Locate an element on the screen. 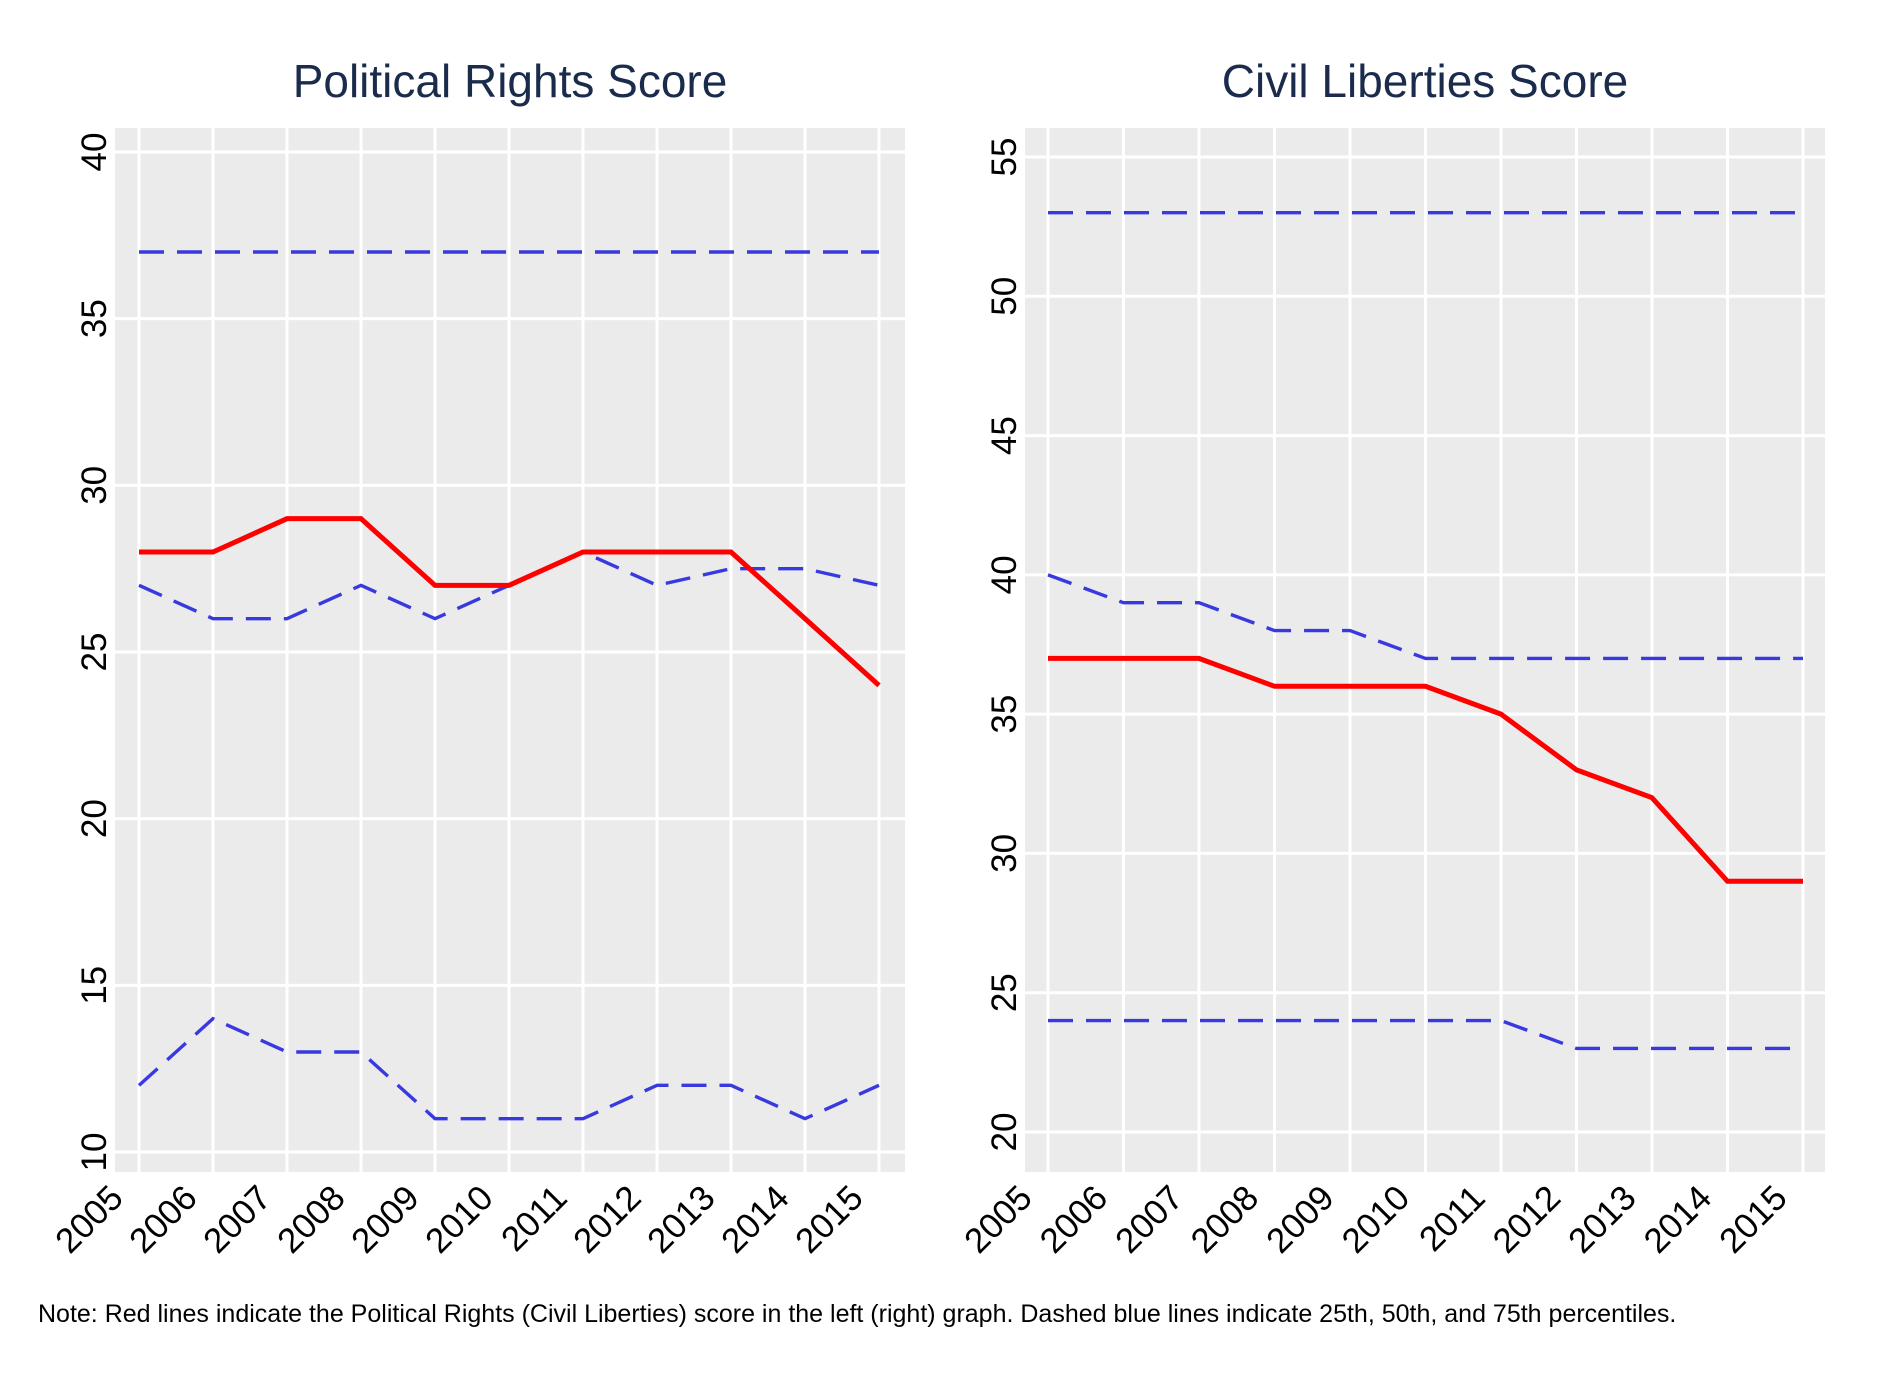 This screenshot has height=1373, width=1880. left-chart-title: Political Rights Score is located at coordinates (510, 81).